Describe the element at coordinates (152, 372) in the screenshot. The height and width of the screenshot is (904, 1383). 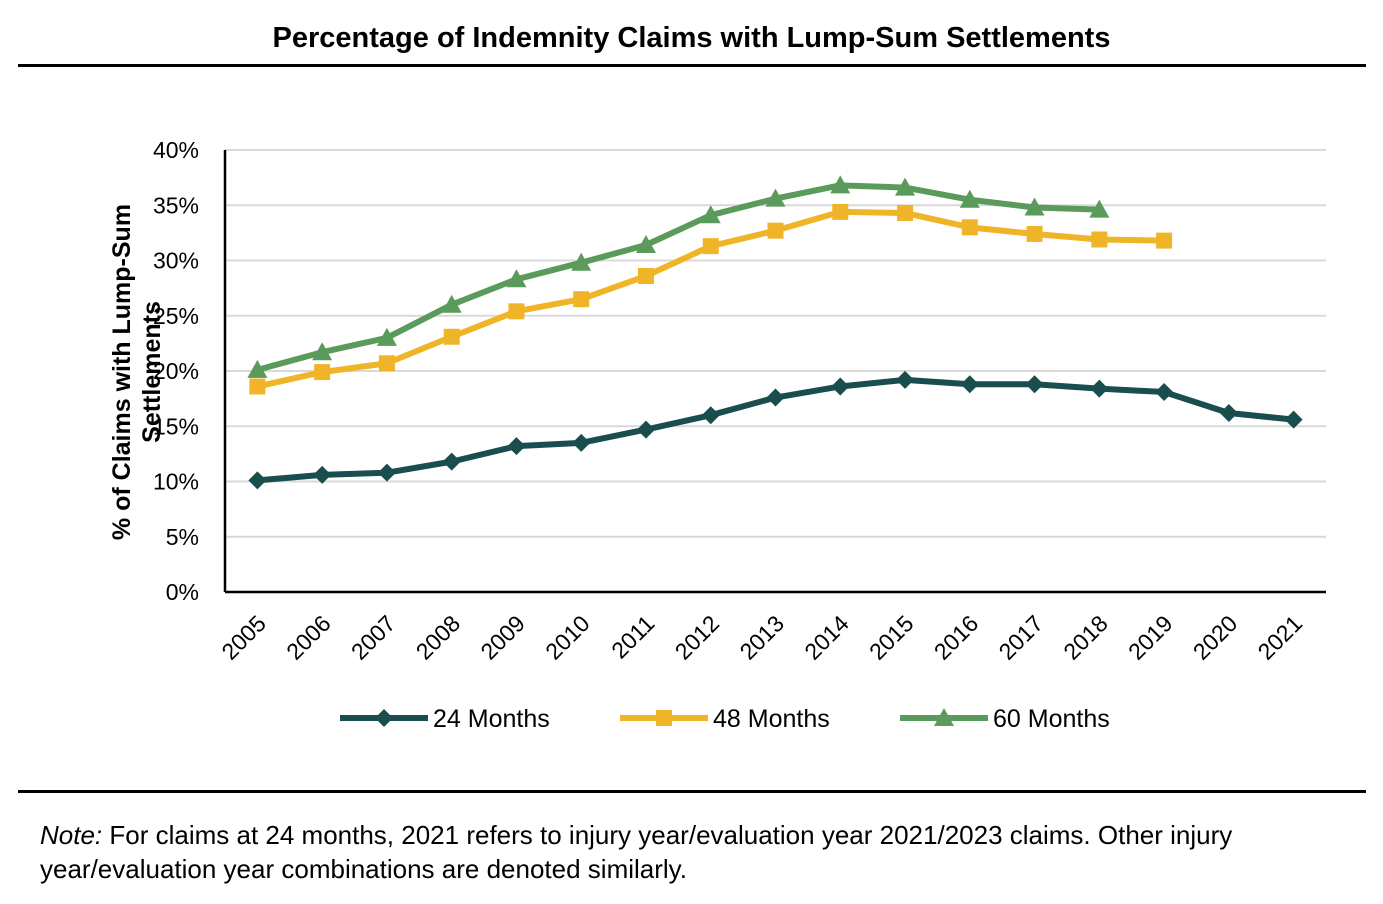
I see `y-axis-label-line: Settlements` at that location.